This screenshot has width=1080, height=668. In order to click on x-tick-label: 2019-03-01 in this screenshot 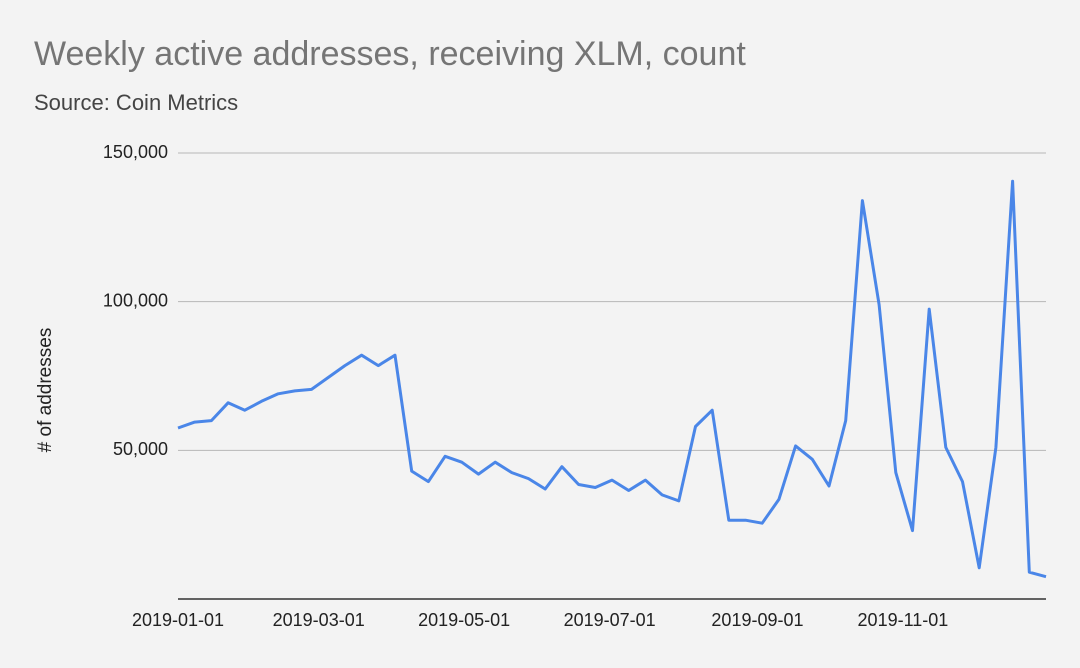, I will do `click(319, 620)`.